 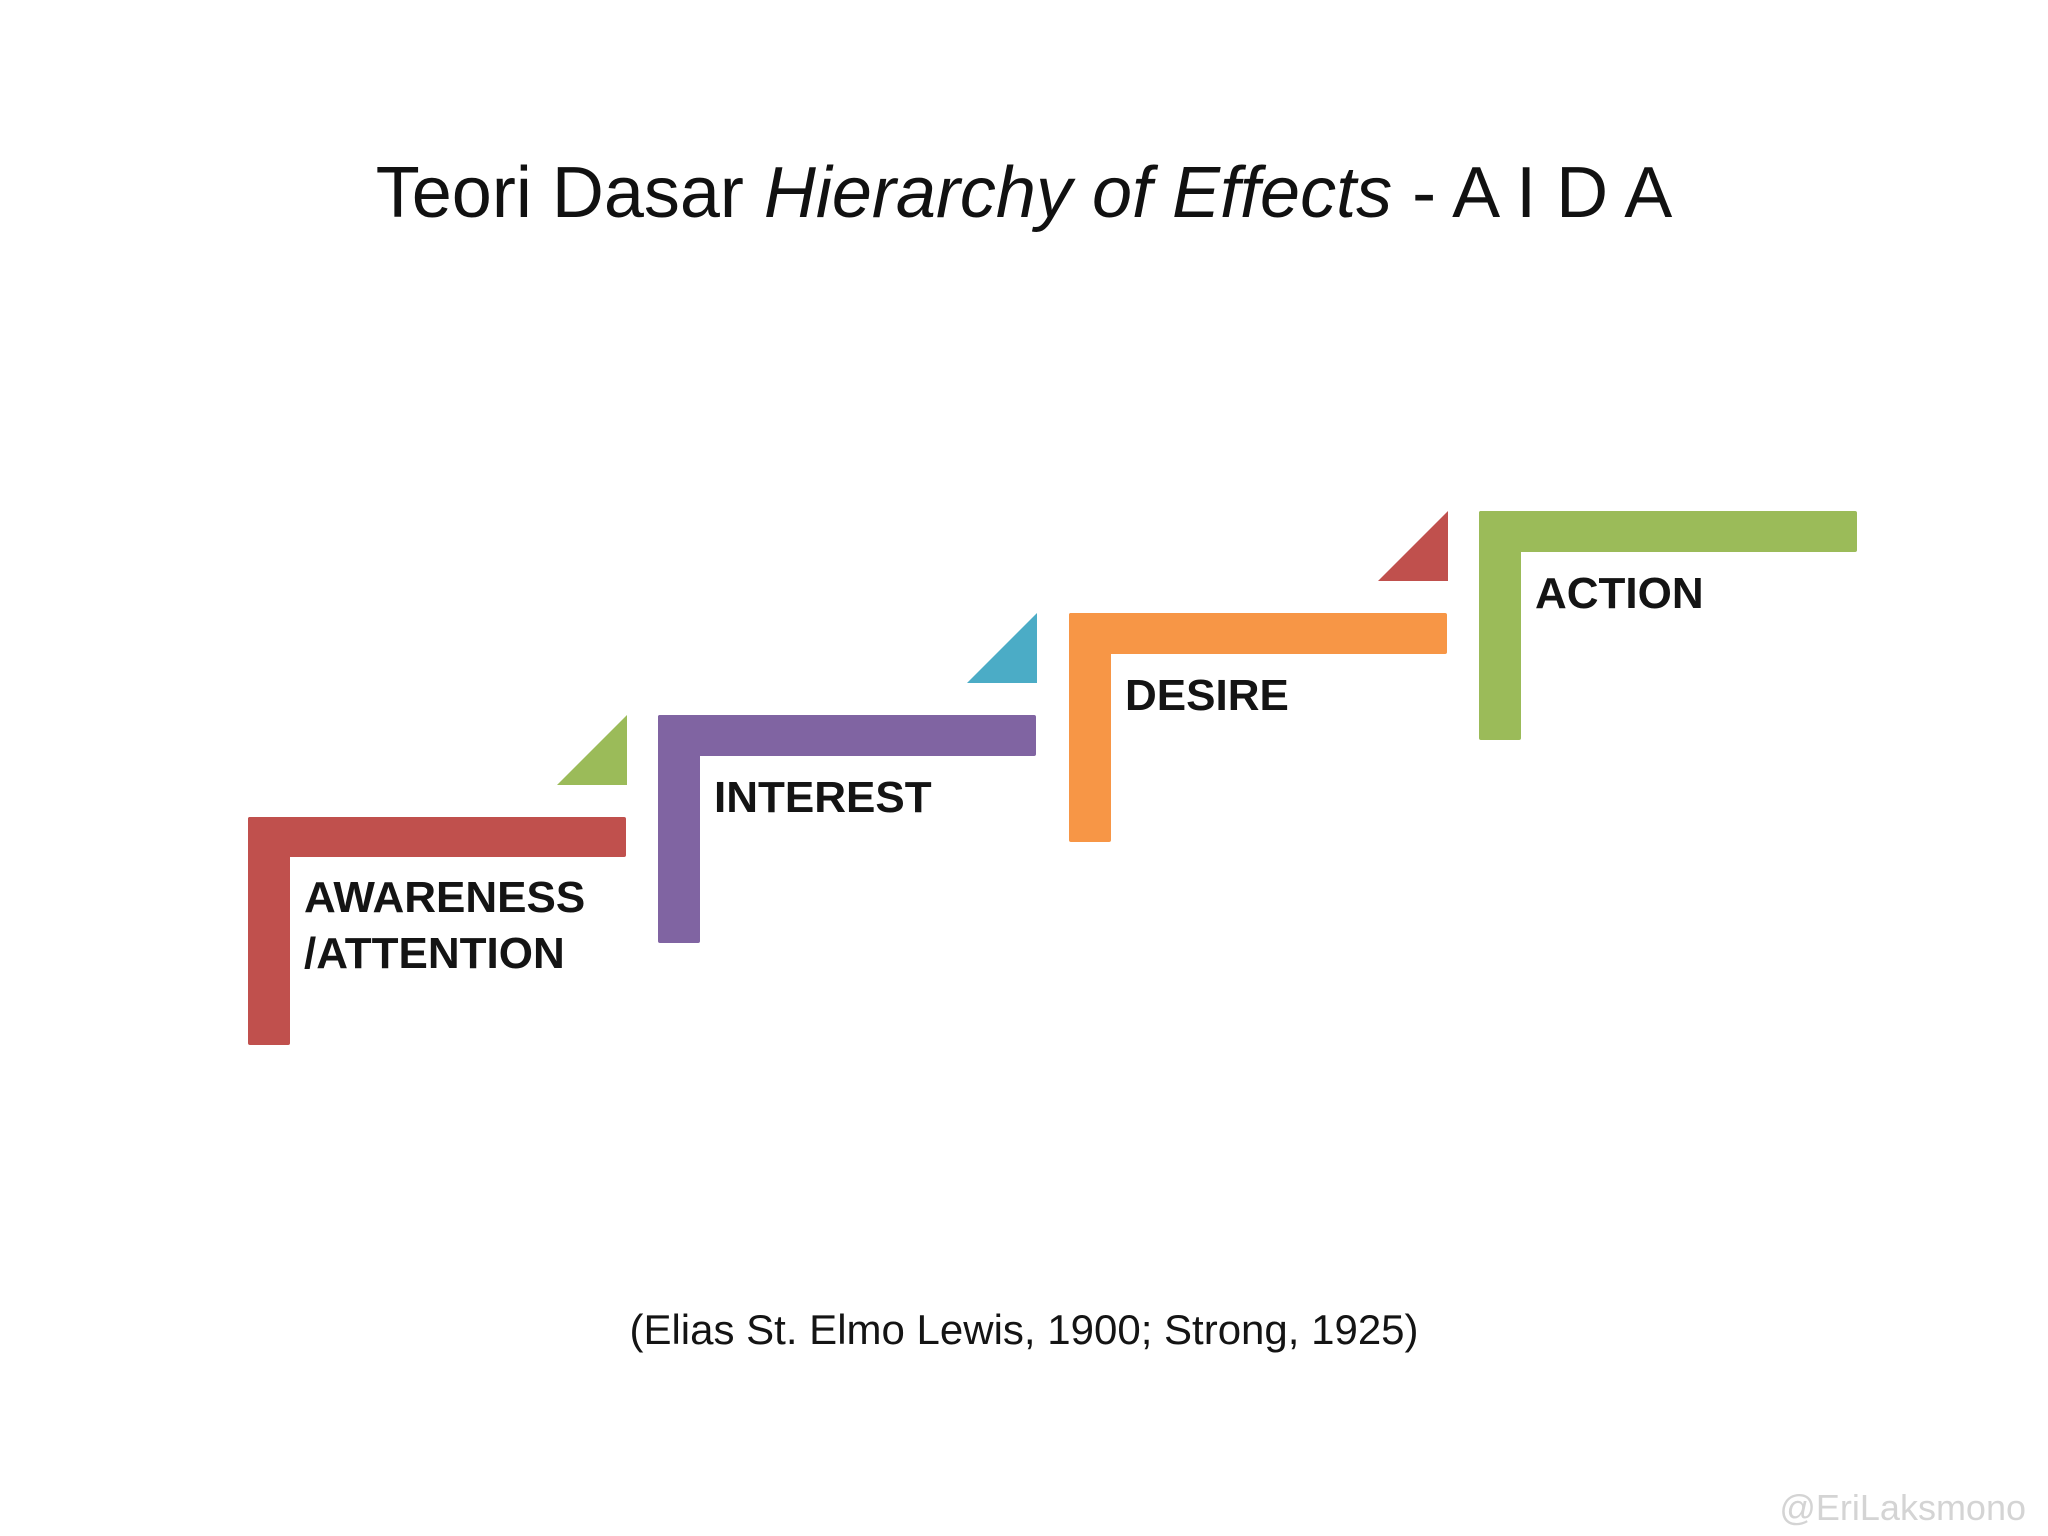 I want to click on step-interest-top-bar, so click(x=847, y=735).